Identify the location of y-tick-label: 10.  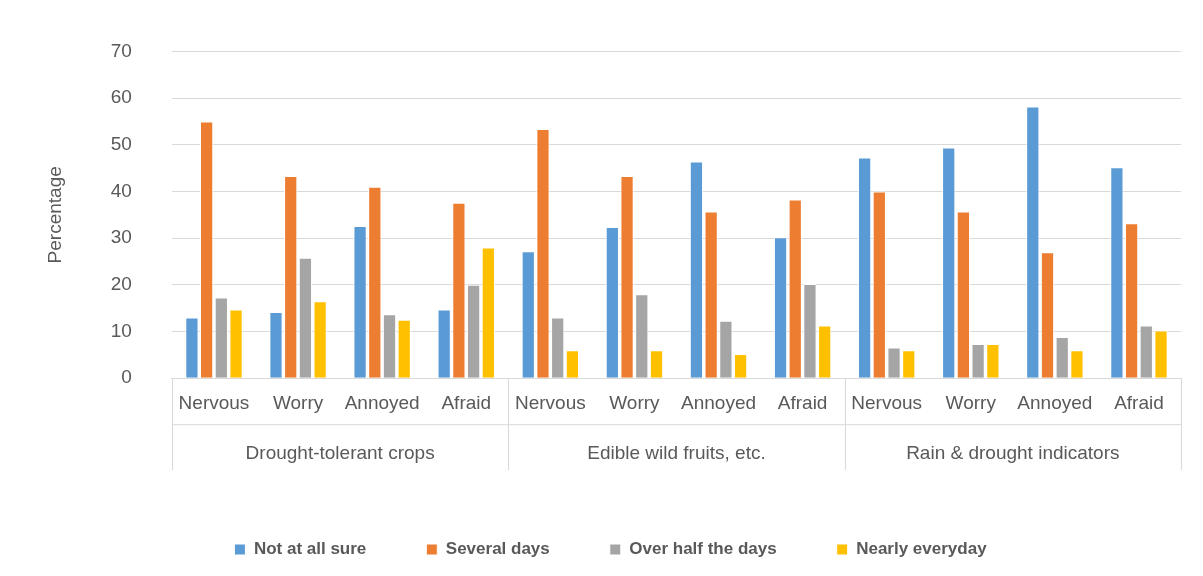
(121, 330).